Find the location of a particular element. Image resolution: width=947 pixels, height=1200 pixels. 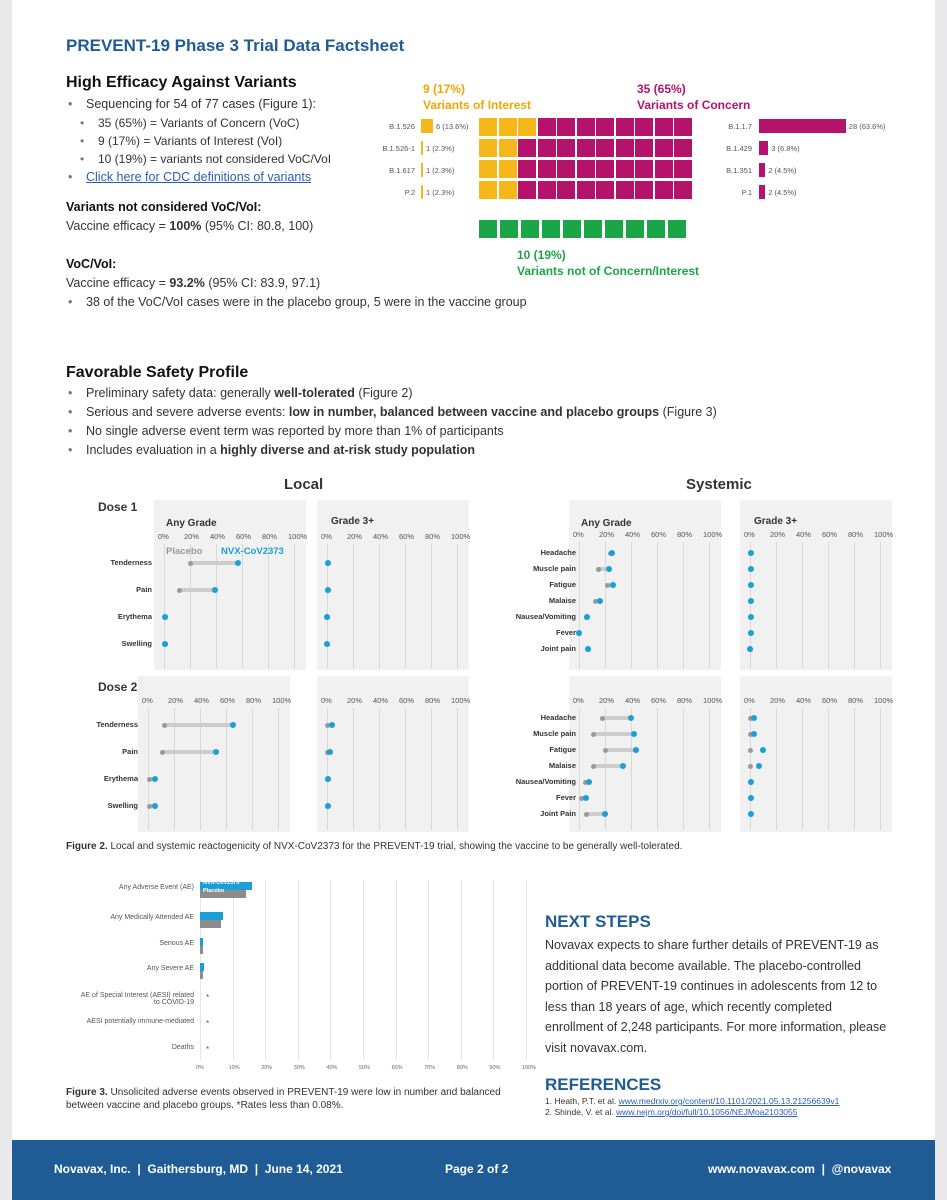

row-label: Malaise is located at coordinates (562, 765).